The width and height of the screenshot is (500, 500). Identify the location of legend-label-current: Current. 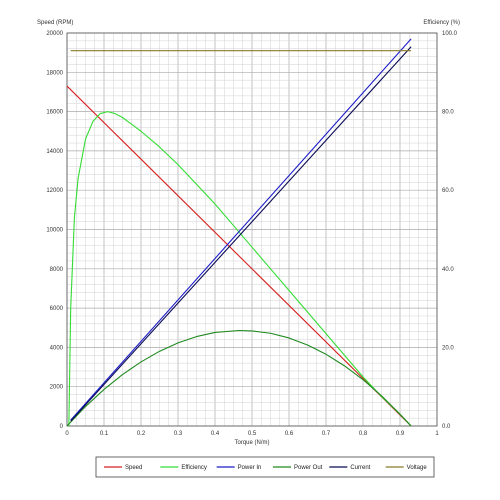
(360, 468).